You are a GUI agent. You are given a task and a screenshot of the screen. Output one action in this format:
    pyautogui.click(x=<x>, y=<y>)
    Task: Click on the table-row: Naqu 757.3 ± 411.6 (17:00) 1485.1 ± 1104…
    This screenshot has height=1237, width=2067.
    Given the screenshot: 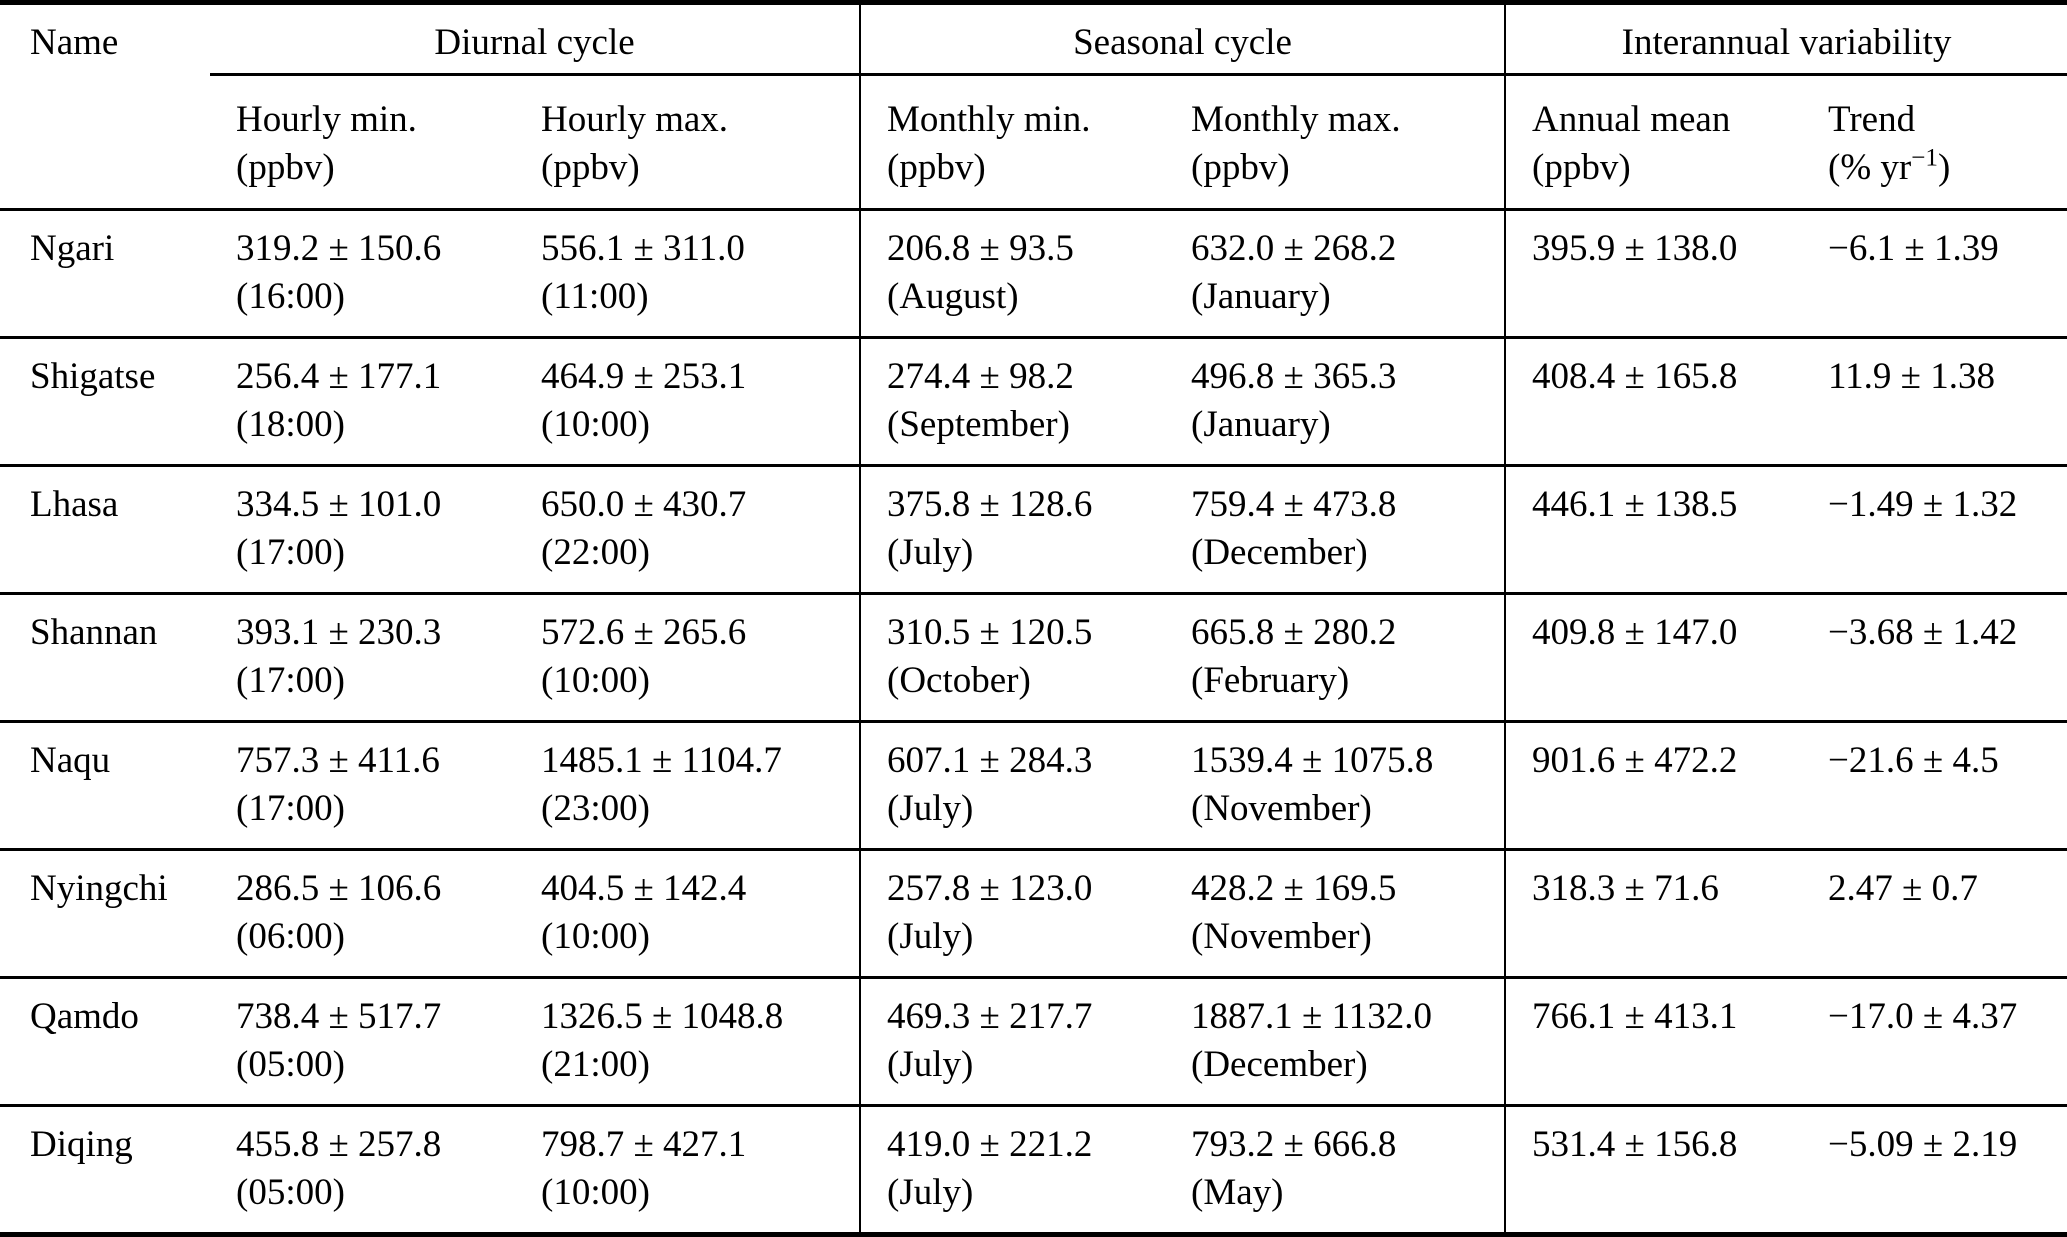 What is the action you would take?
    pyautogui.click(x=1033, y=785)
    